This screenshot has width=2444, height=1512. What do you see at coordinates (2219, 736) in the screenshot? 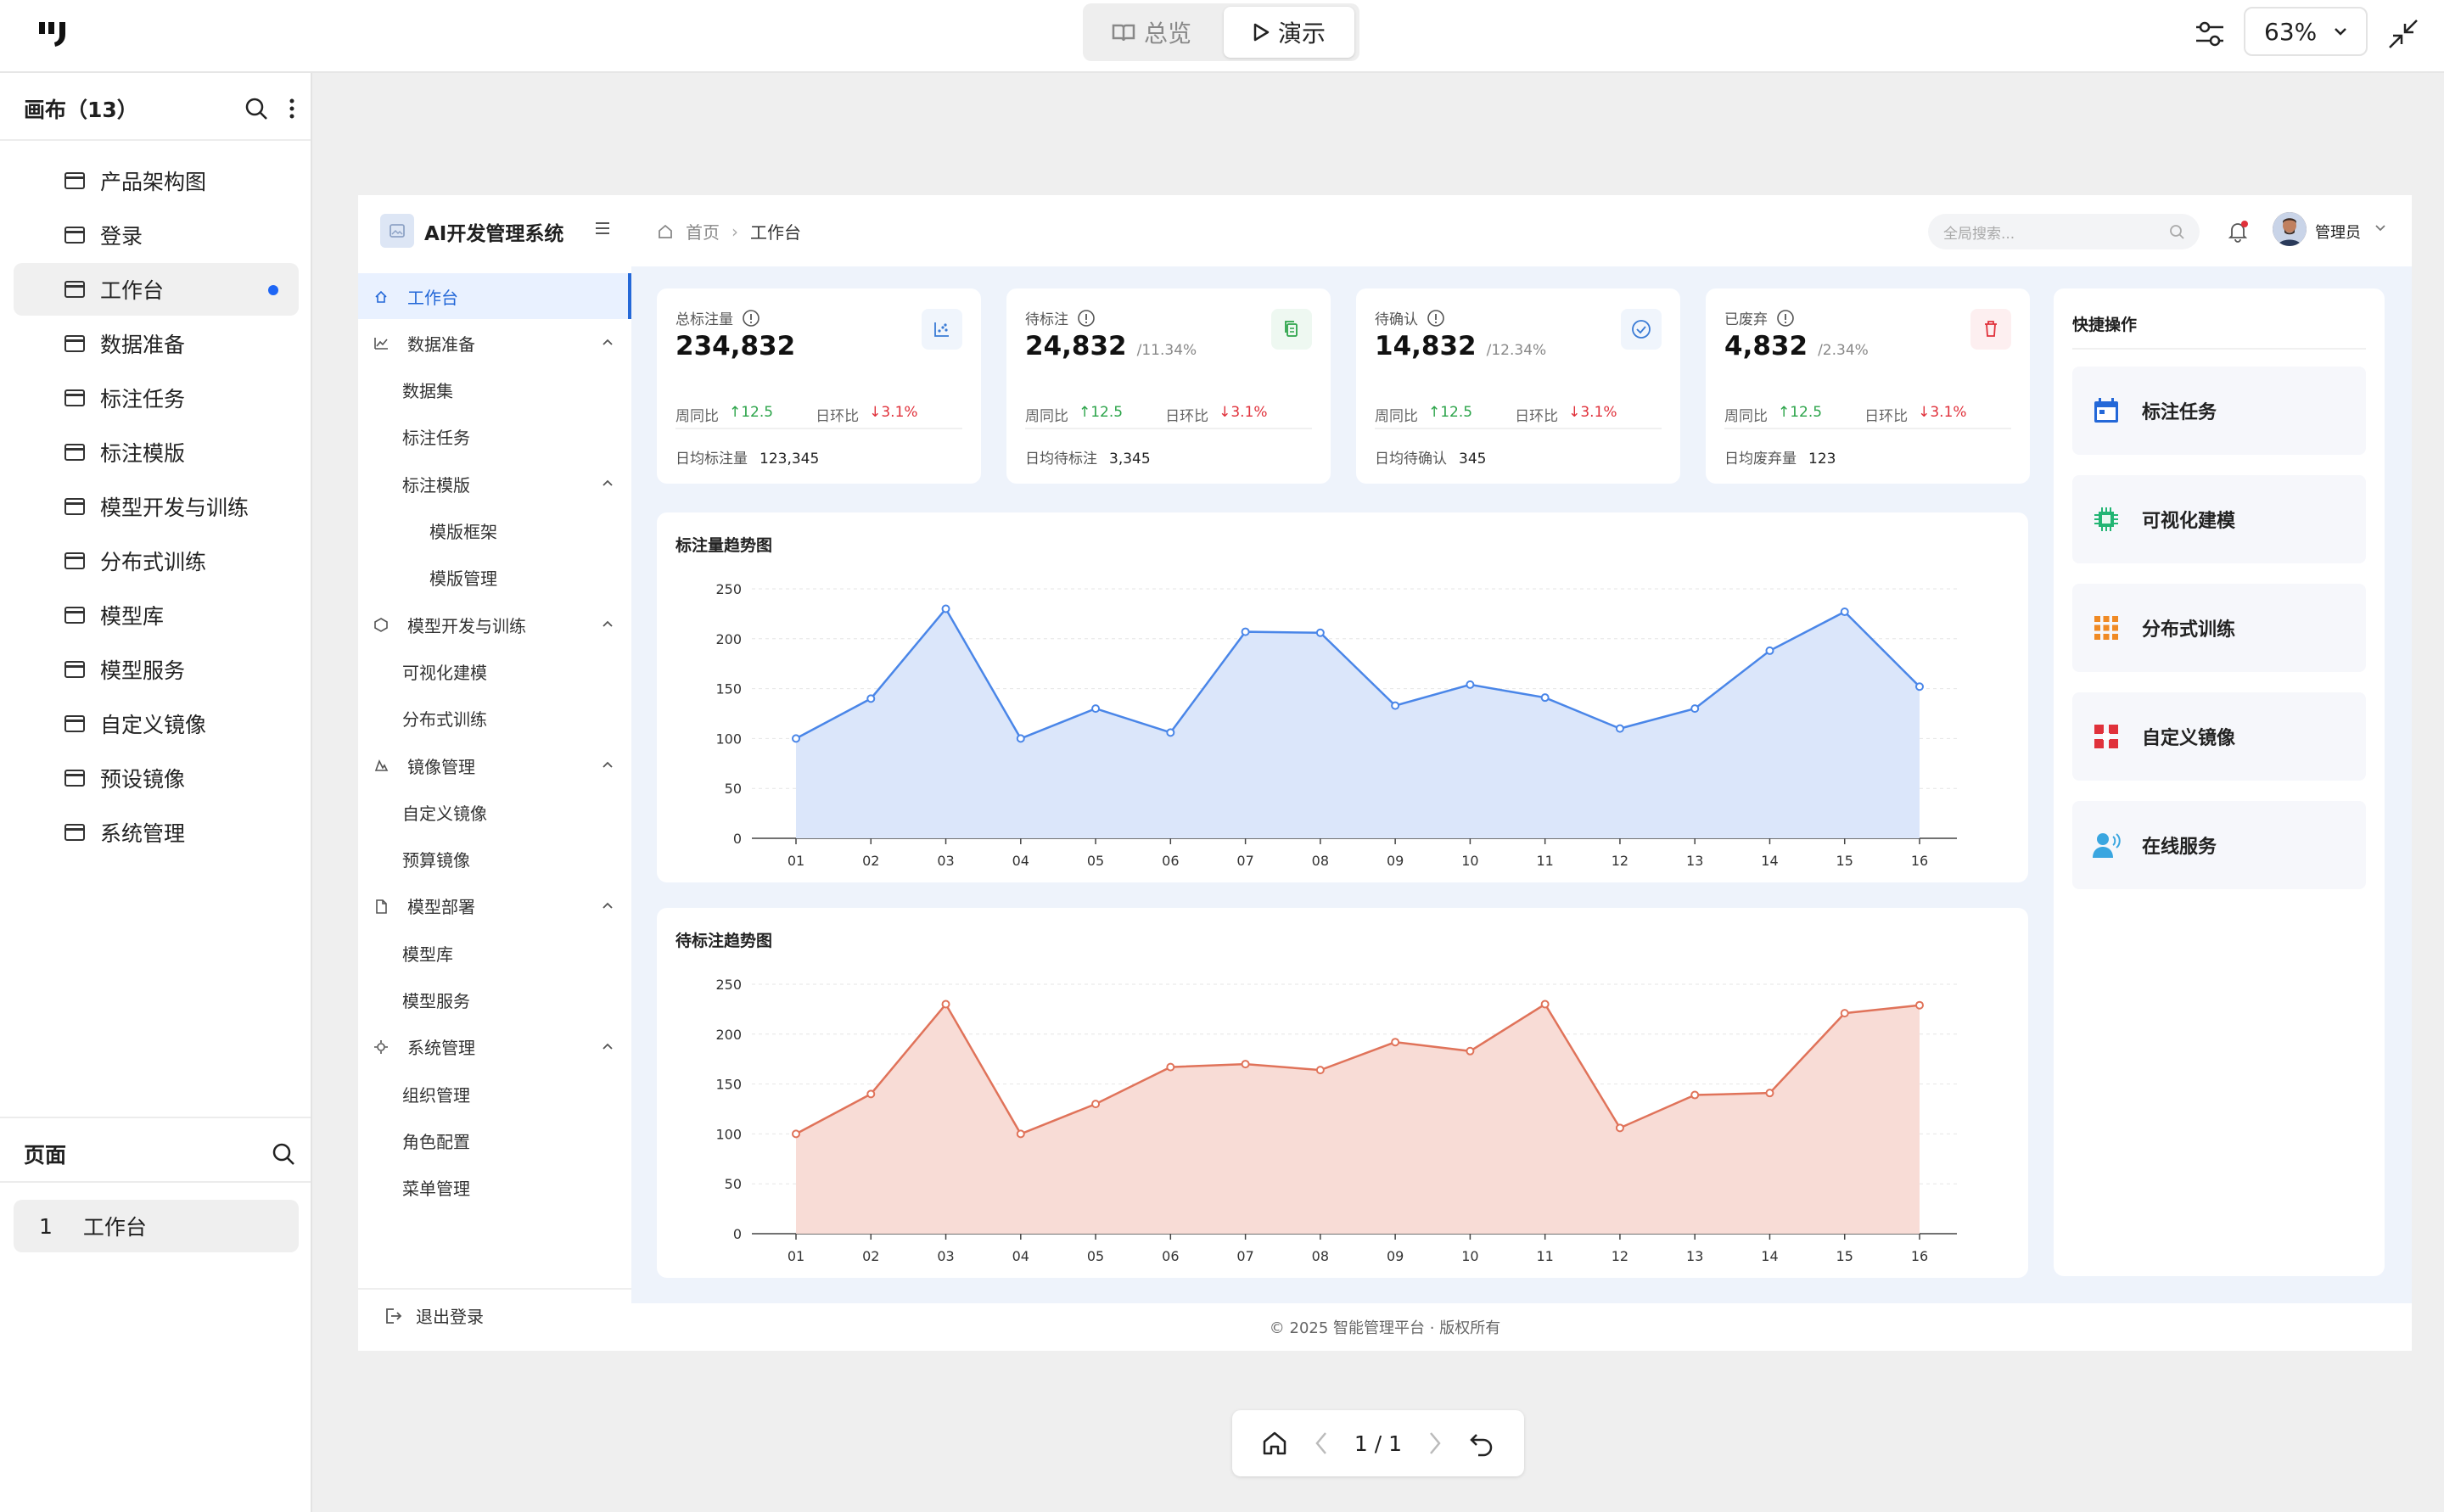
I see `quick-action-button: 自定义镜像` at bounding box center [2219, 736].